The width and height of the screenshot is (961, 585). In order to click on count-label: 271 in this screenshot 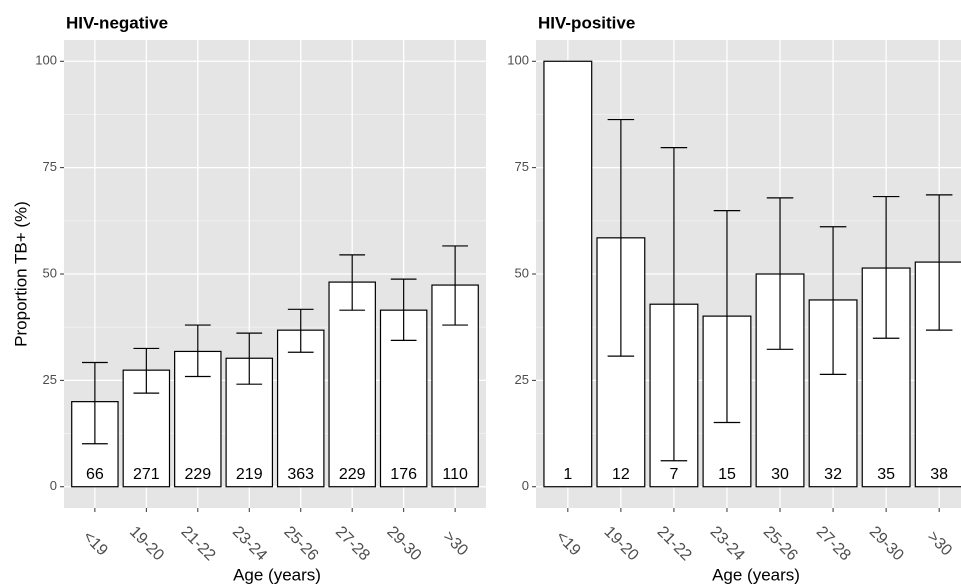, I will do `click(146, 474)`.